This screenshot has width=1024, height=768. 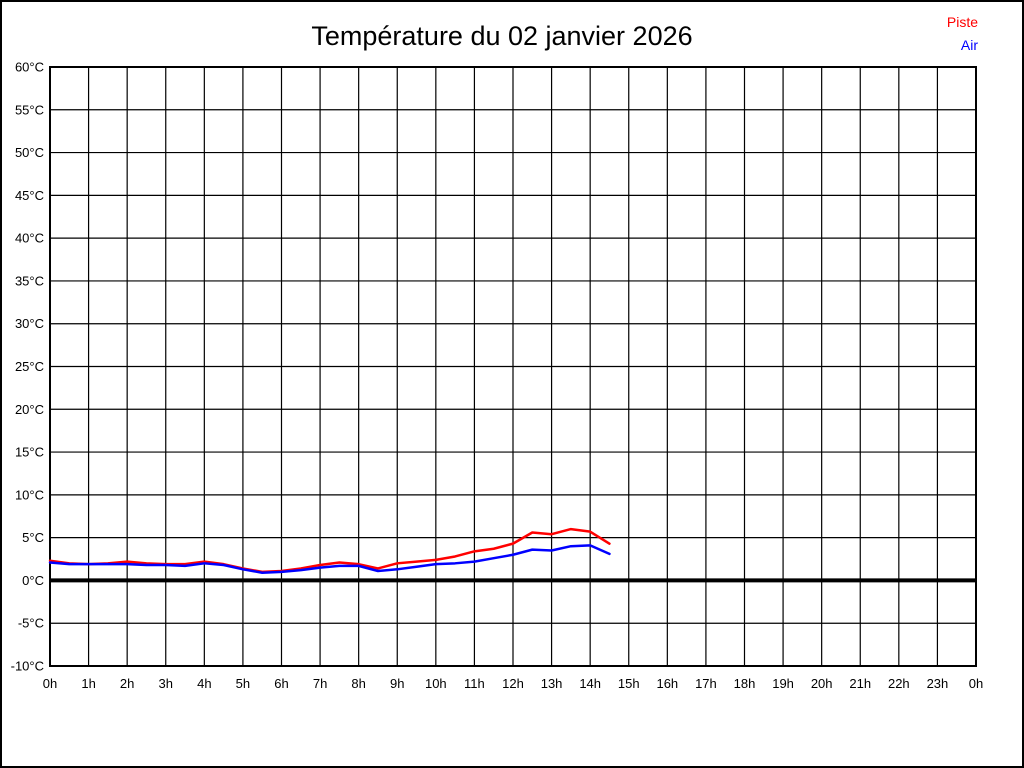 I want to click on y-tick-label: 55°C, so click(x=29, y=109).